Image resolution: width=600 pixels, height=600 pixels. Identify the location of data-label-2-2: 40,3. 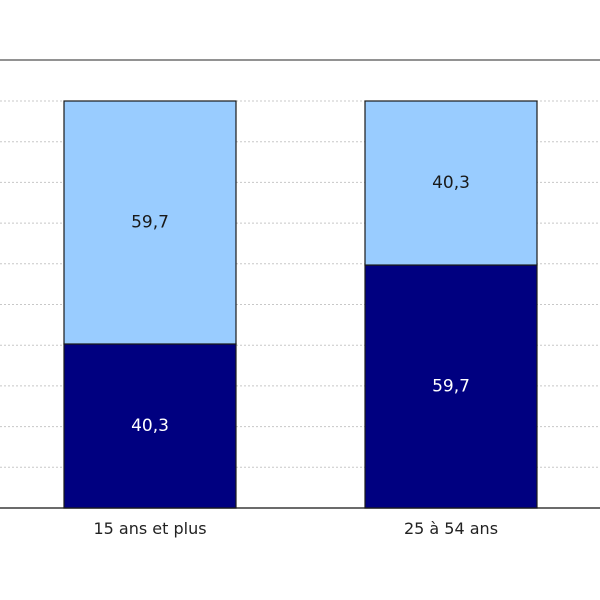
(451, 183).